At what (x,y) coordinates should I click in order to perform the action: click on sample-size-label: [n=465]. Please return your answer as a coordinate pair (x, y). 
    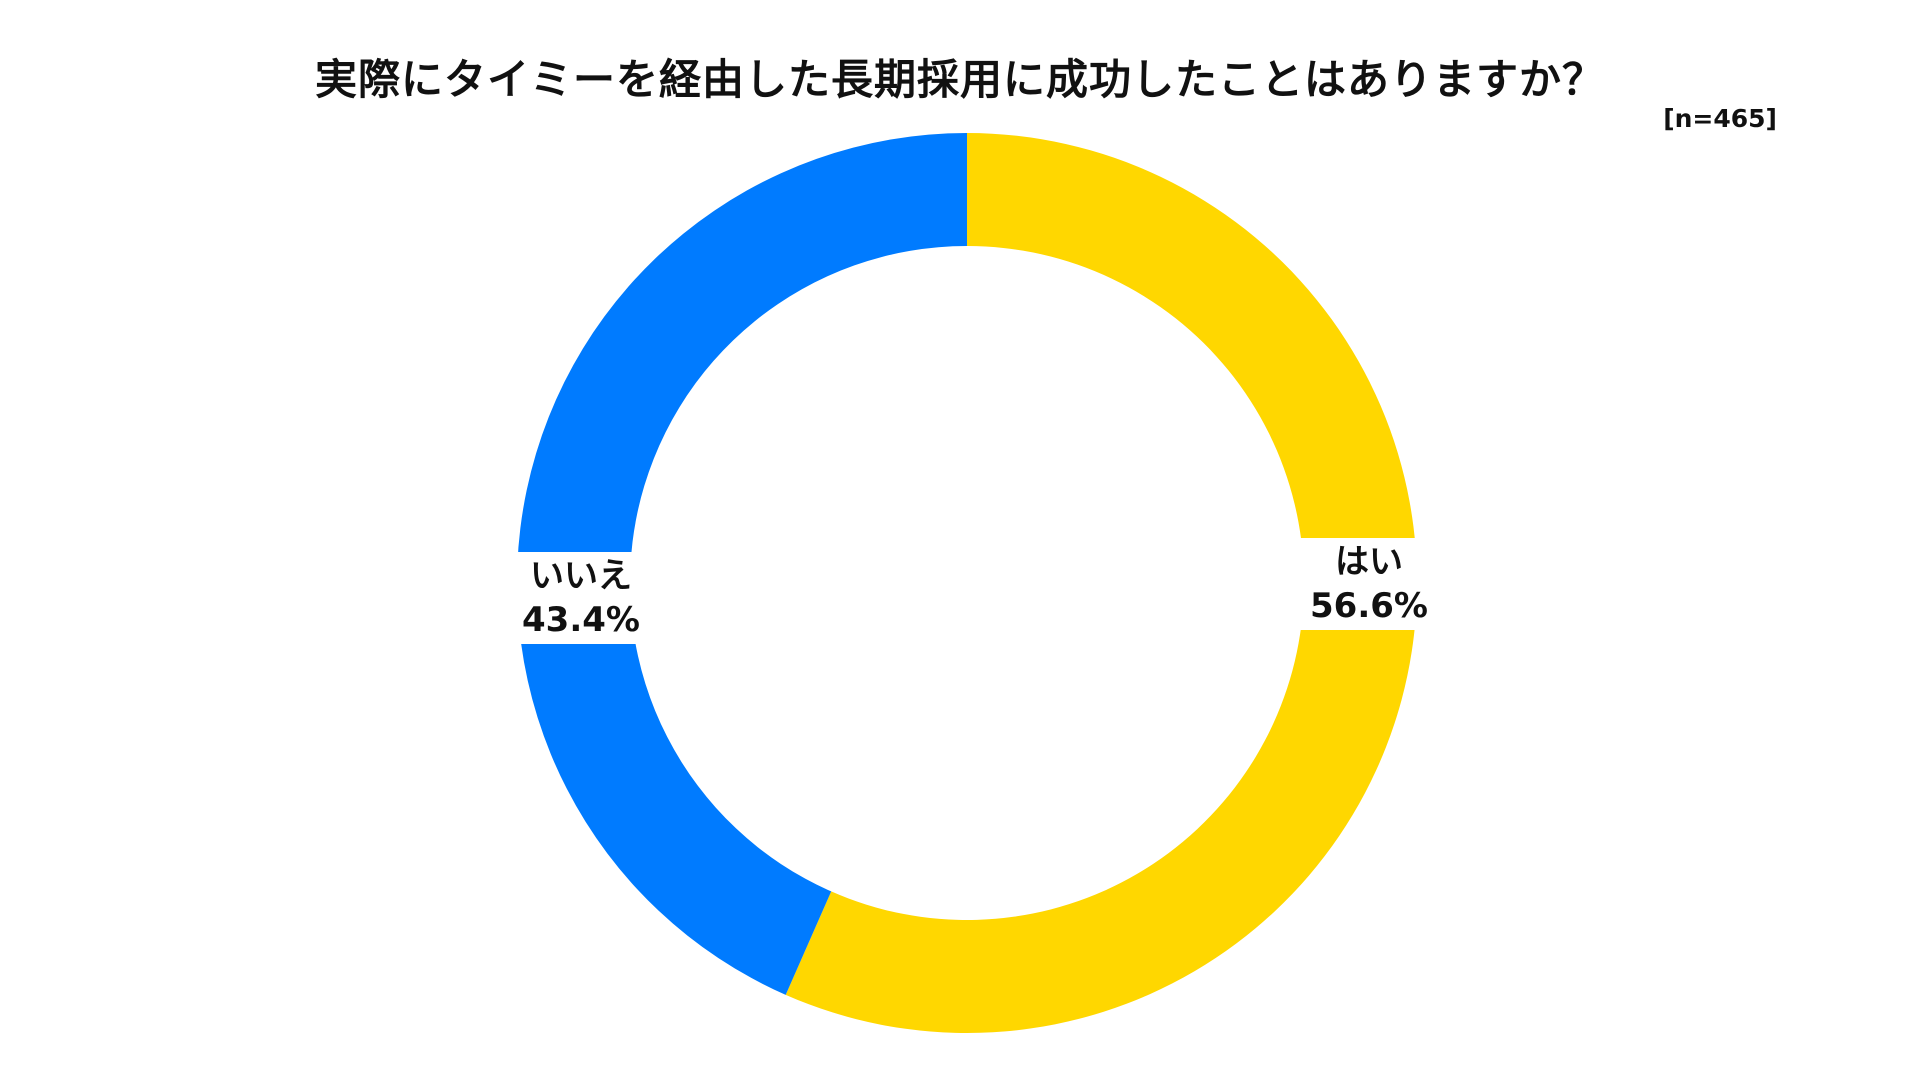
    Looking at the image, I should click on (1720, 118).